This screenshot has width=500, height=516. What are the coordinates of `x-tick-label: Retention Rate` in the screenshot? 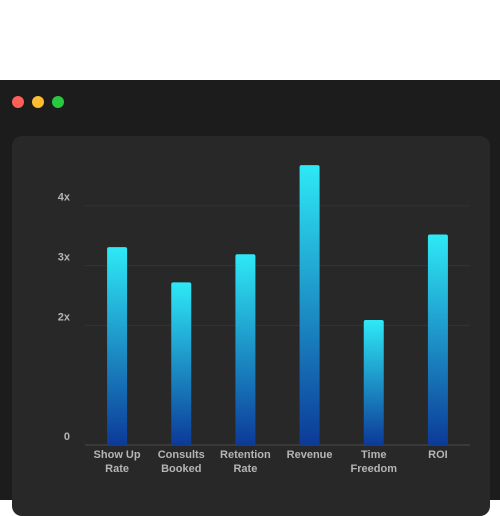 It's located at (245, 462).